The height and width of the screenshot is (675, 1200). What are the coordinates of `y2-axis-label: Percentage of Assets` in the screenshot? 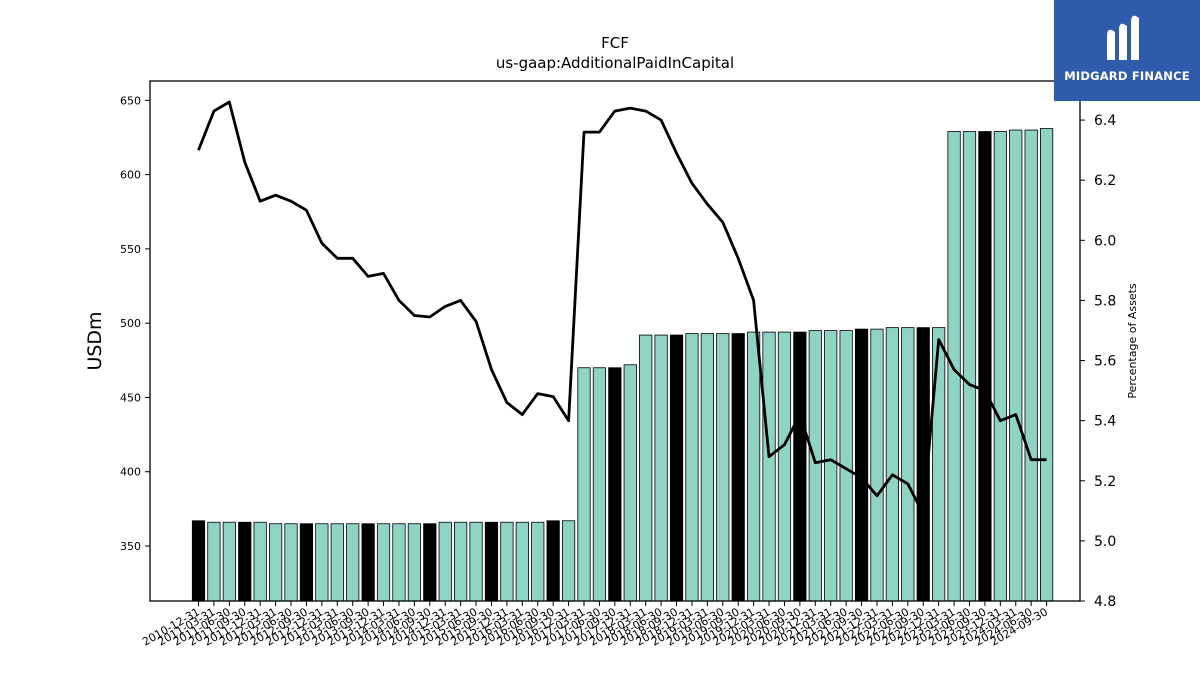 It's located at (1132, 341).